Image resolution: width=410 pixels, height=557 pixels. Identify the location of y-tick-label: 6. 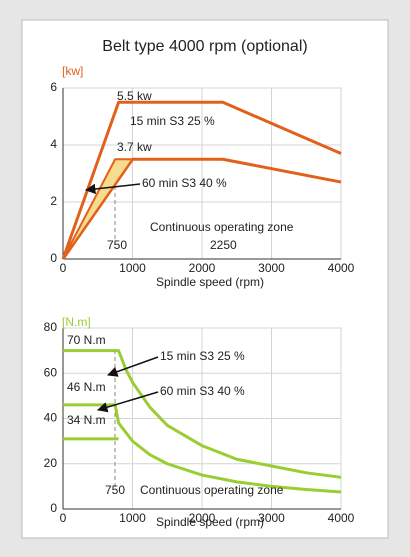
(53, 87).